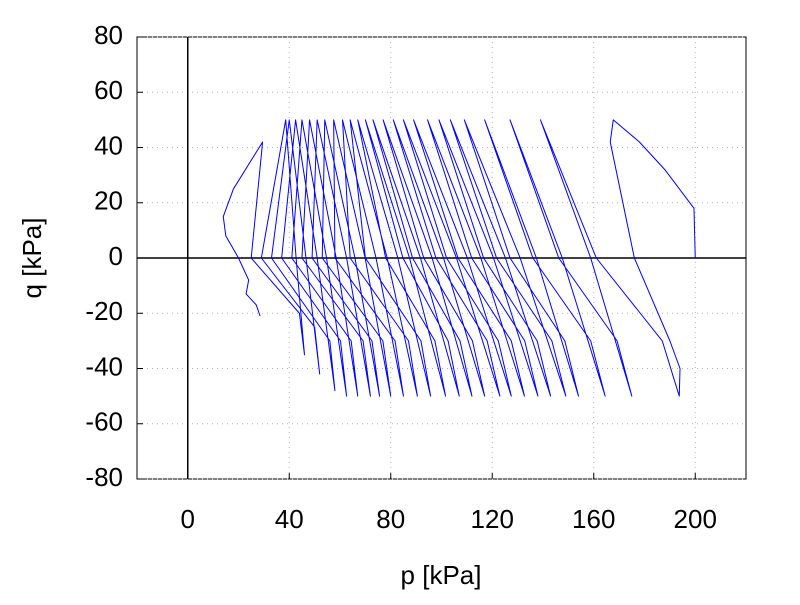 Image resolution: width=800 pixels, height=605 pixels. Describe the element at coordinates (108, 201) in the screenshot. I see `y-tick-label: 20` at that location.